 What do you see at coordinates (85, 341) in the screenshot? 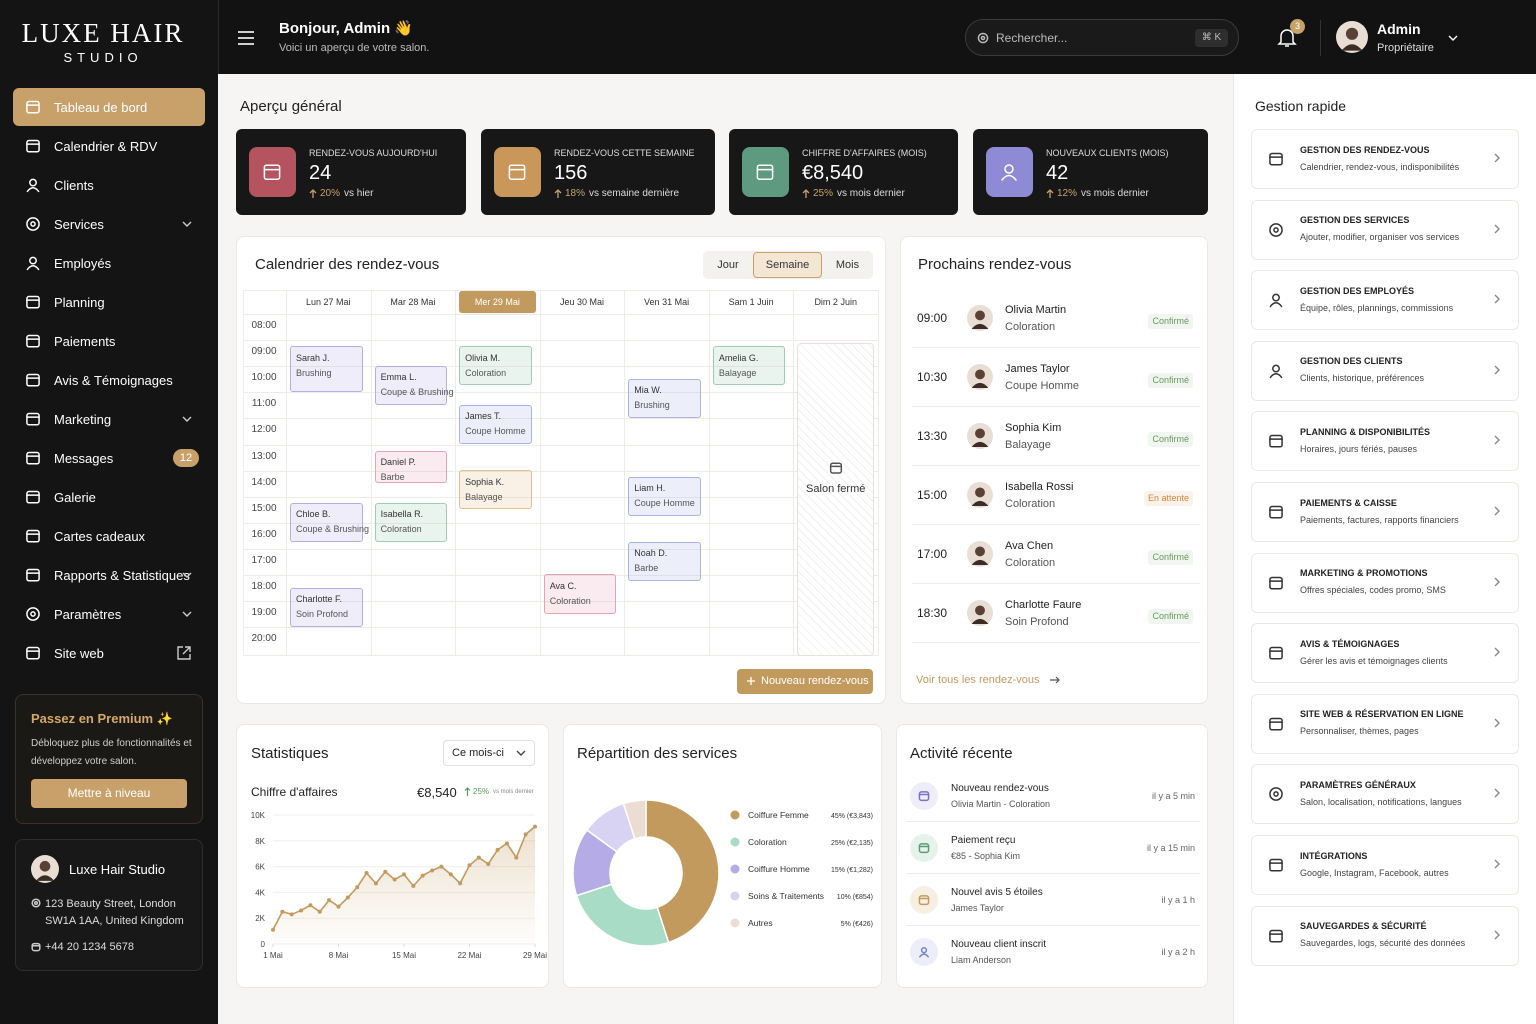
I see `nav-item: Paiements` at bounding box center [85, 341].